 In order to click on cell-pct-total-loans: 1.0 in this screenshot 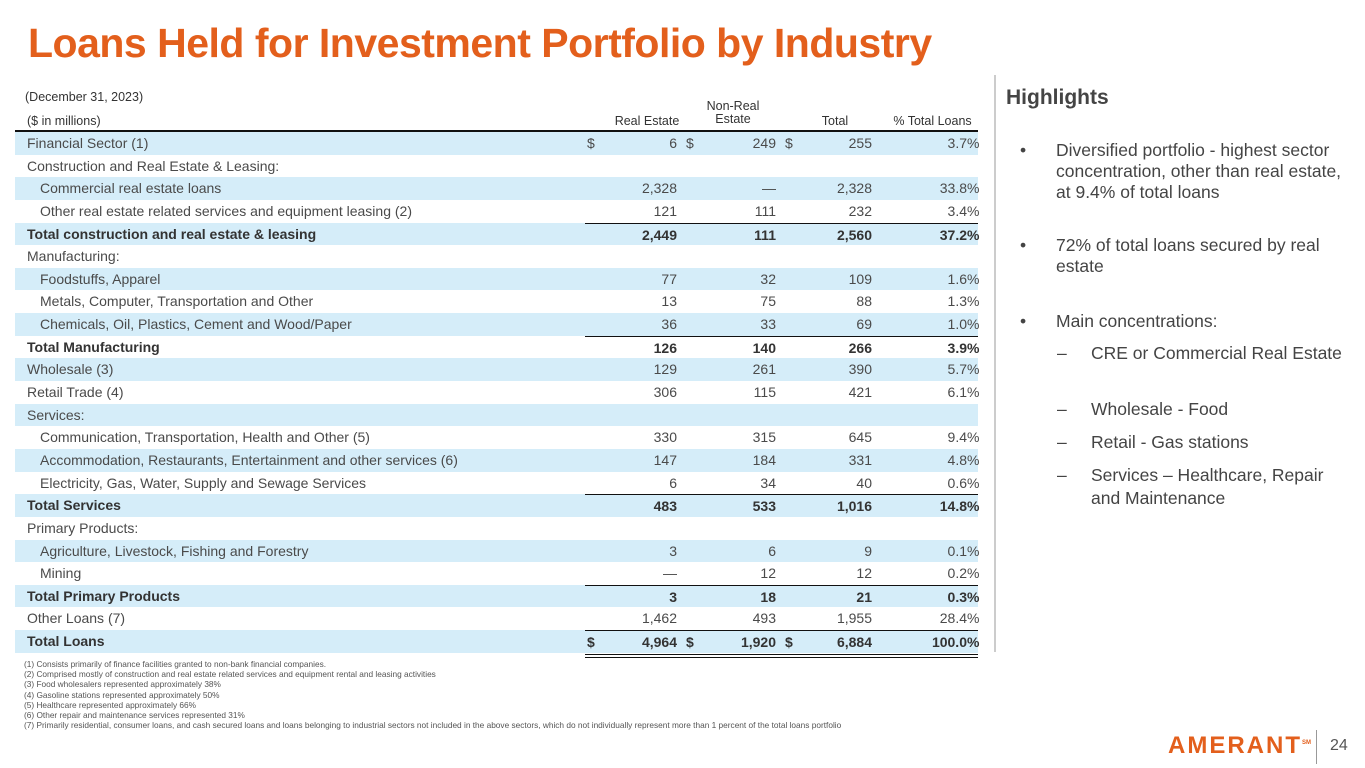, I will do `click(957, 324)`.